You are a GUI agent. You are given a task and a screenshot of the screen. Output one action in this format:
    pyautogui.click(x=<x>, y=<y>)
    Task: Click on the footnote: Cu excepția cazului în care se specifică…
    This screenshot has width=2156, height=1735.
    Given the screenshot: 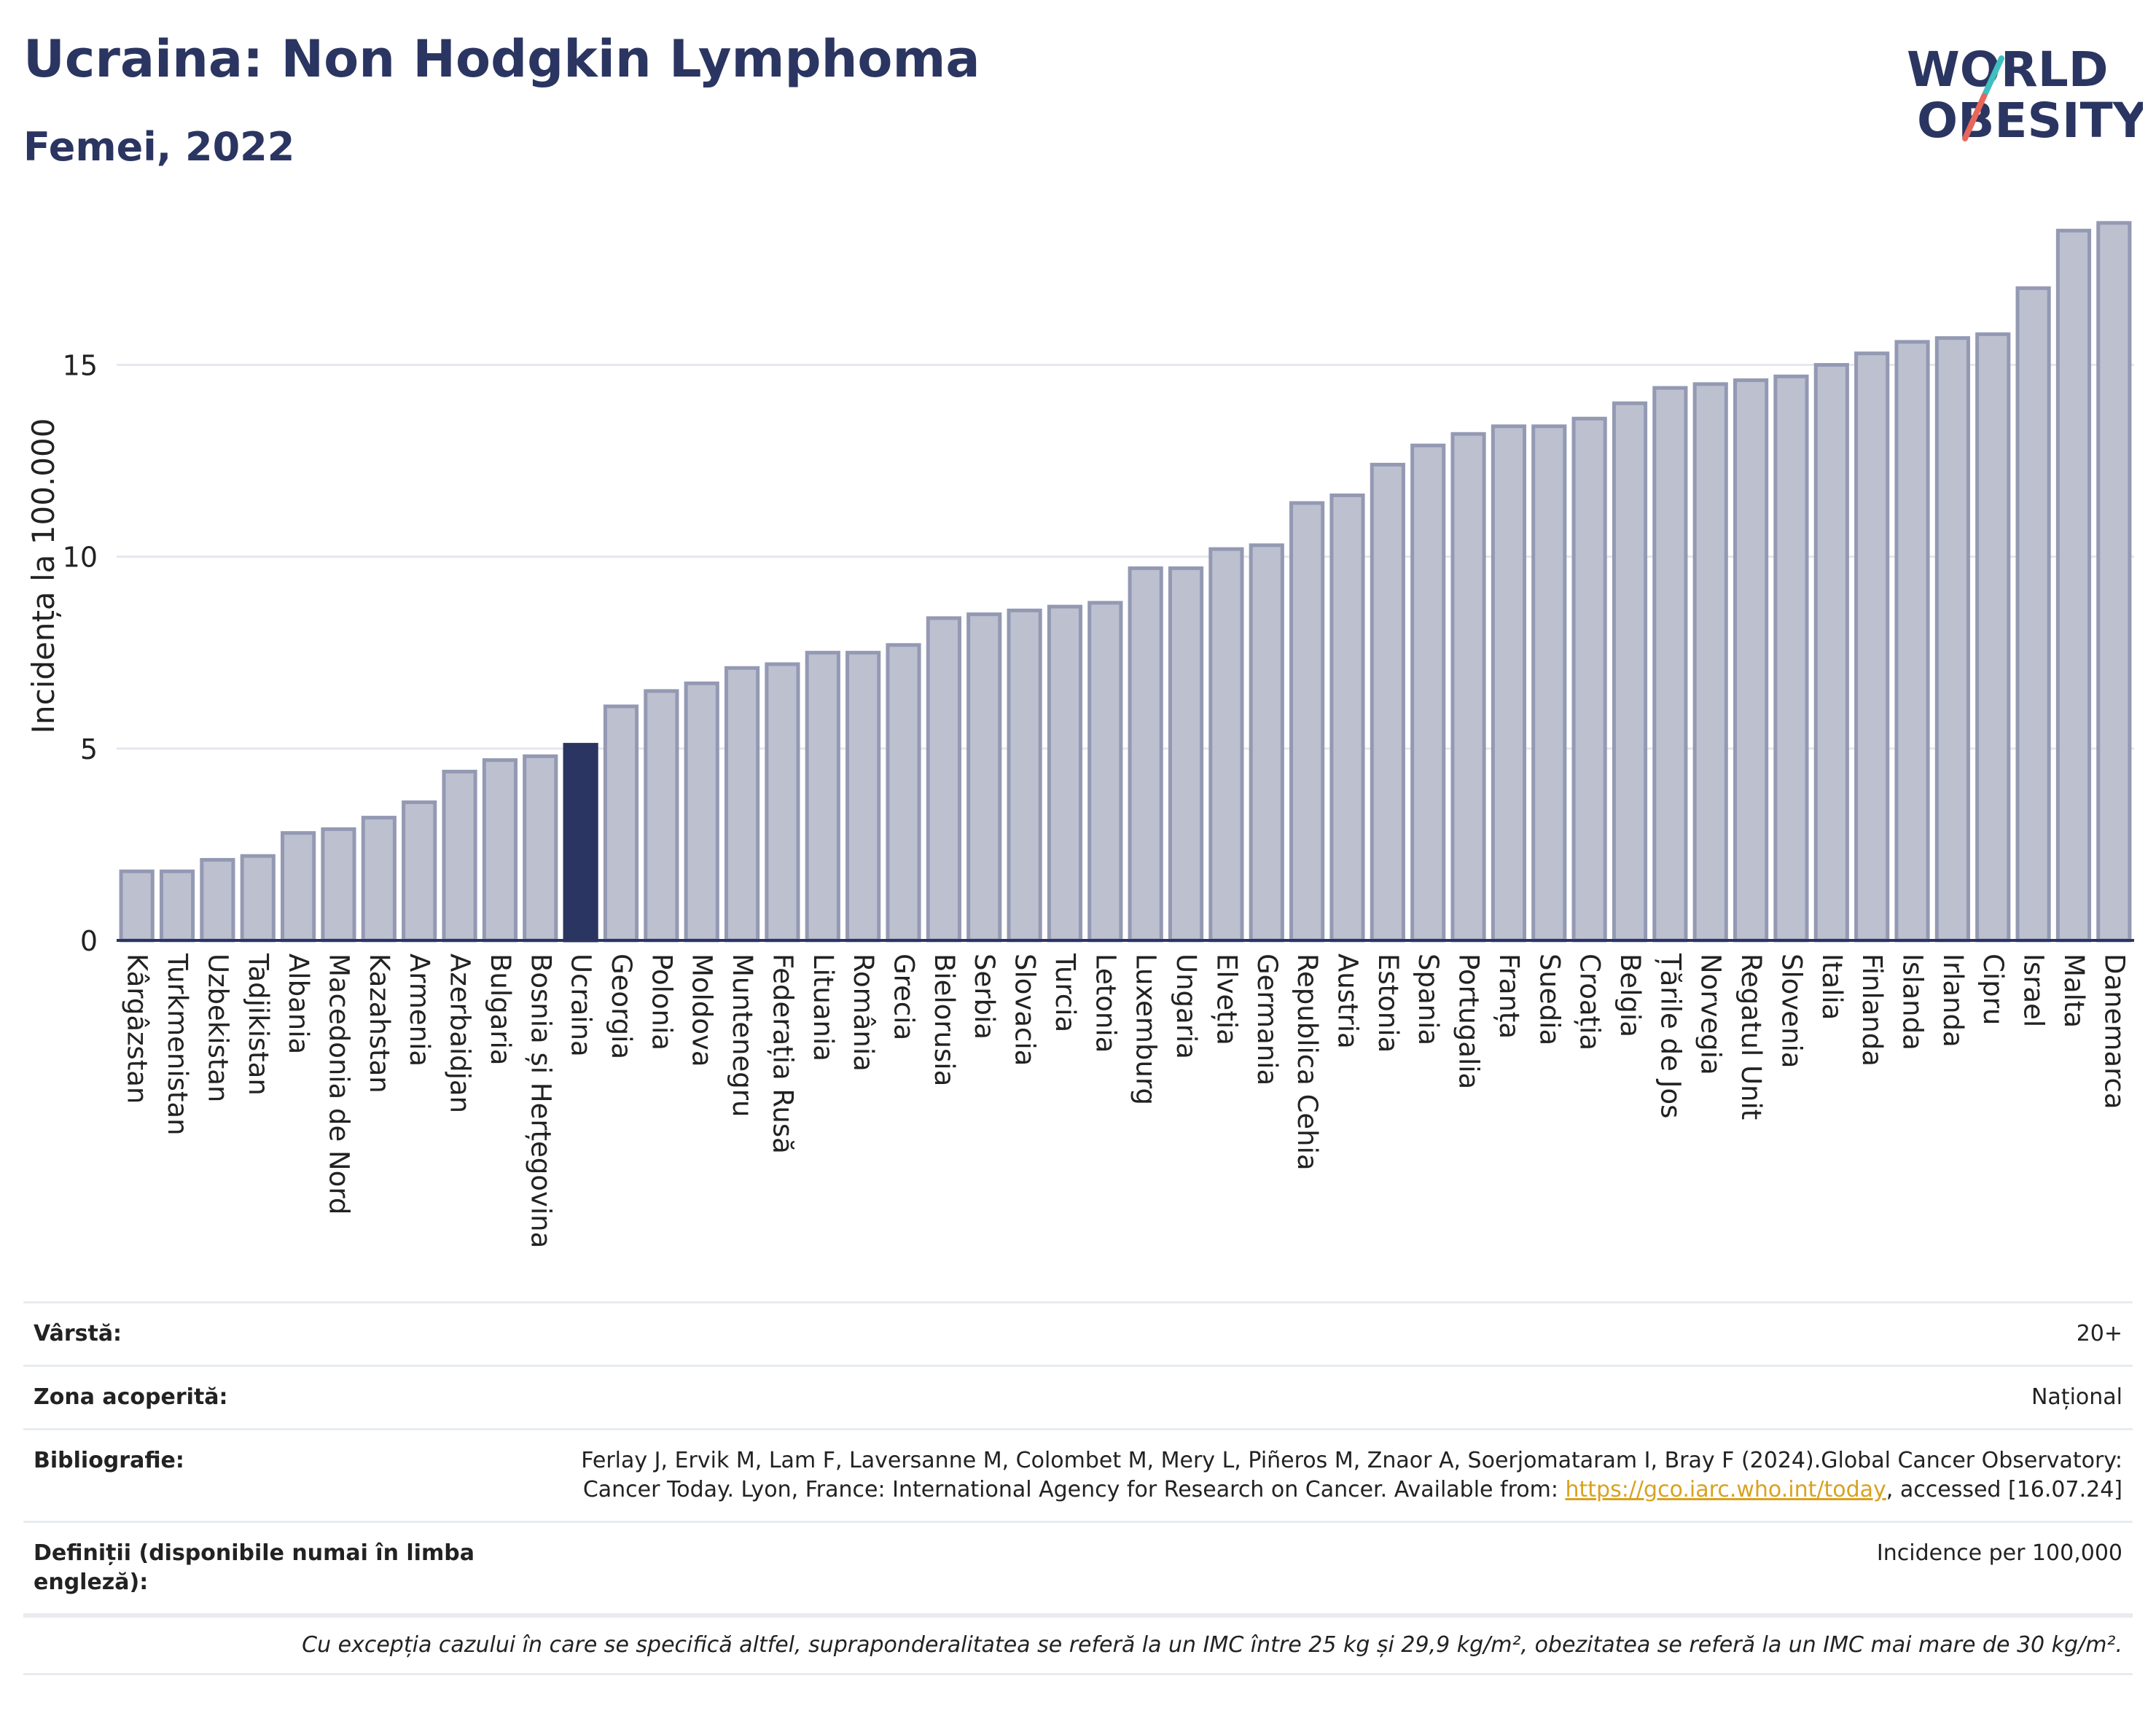 What is the action you would take?
    pyautogui.click(x=1078, y=1645)
    